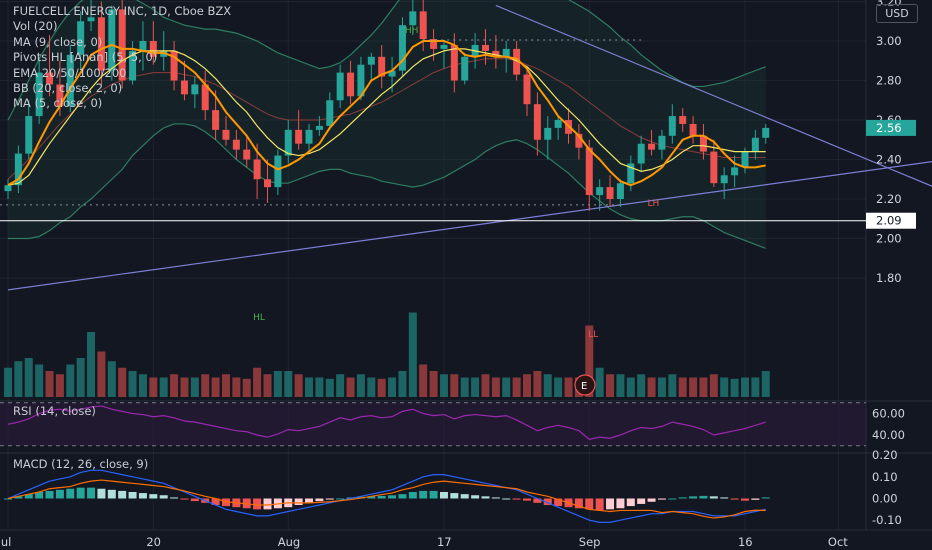  What do you see at coordinates (889, 41) in the screenshot?
I see `price-tick-label: 3.00` at bounding box center [889, 41].